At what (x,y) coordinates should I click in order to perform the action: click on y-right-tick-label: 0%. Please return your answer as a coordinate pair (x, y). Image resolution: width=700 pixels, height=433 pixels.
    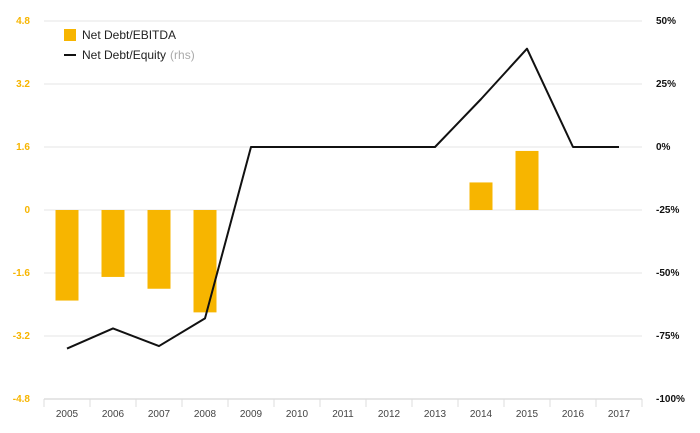
    Looking at the image, I should click on (663, 147).